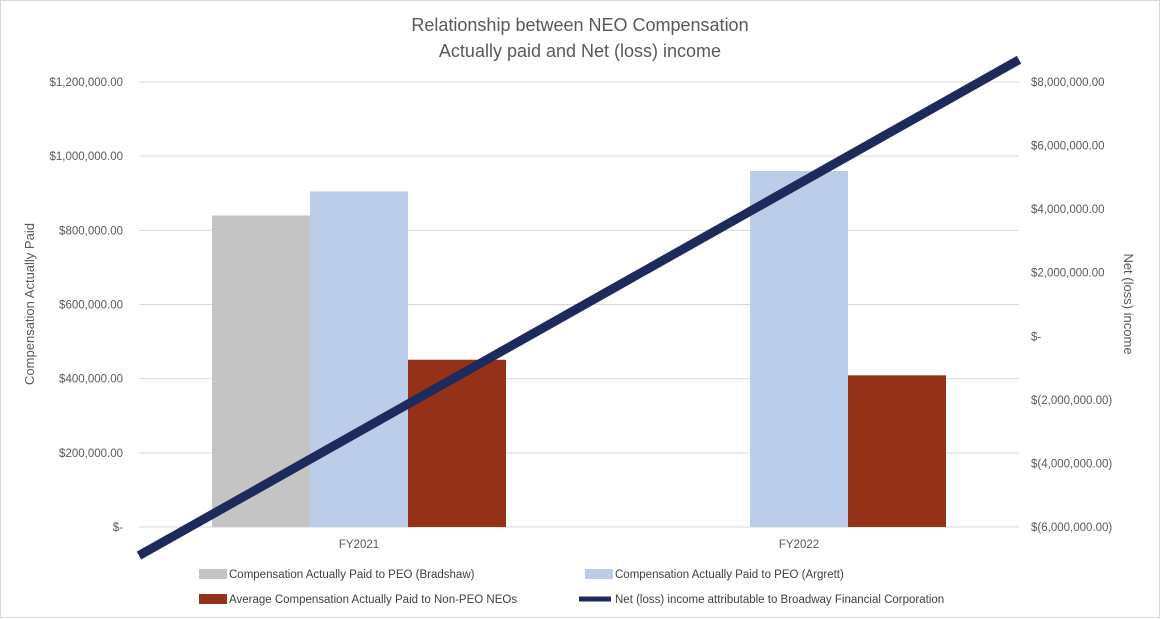 This screenshot has height=619, width=1160. What do you see at coordinates (91, 231) in the screenshot?
I see `y-tick-label: $800,000.00` at bounding box center [91, 231].